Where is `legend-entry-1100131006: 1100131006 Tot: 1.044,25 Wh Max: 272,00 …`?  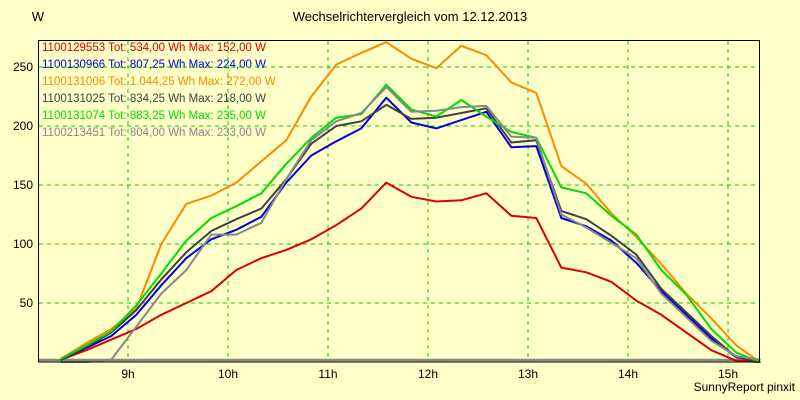
legend-entry-1100131006: 1100131006 Tot: 1.044,25 Wh Max: 272,00 … is located at coordinates (159, 82).